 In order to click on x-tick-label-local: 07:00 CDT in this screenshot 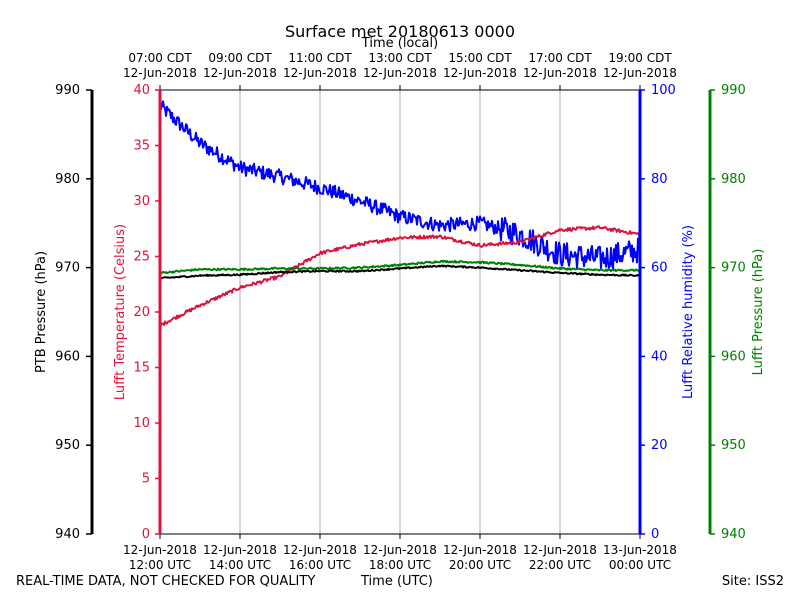, I will do `click(160, 58)`.